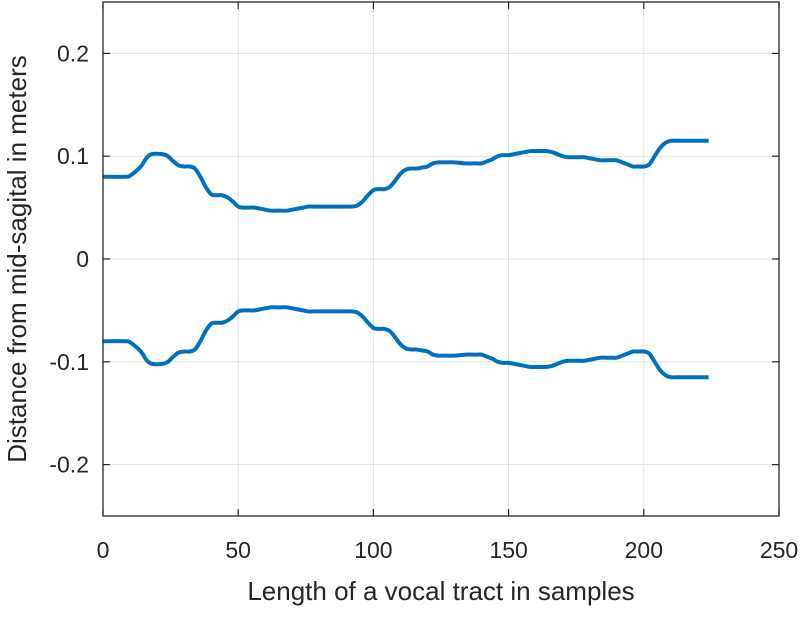  What do you see at coordinates (103, 550) in the screenshot?
I see `x-tick-label: 0` at bounding box center [103, 550].